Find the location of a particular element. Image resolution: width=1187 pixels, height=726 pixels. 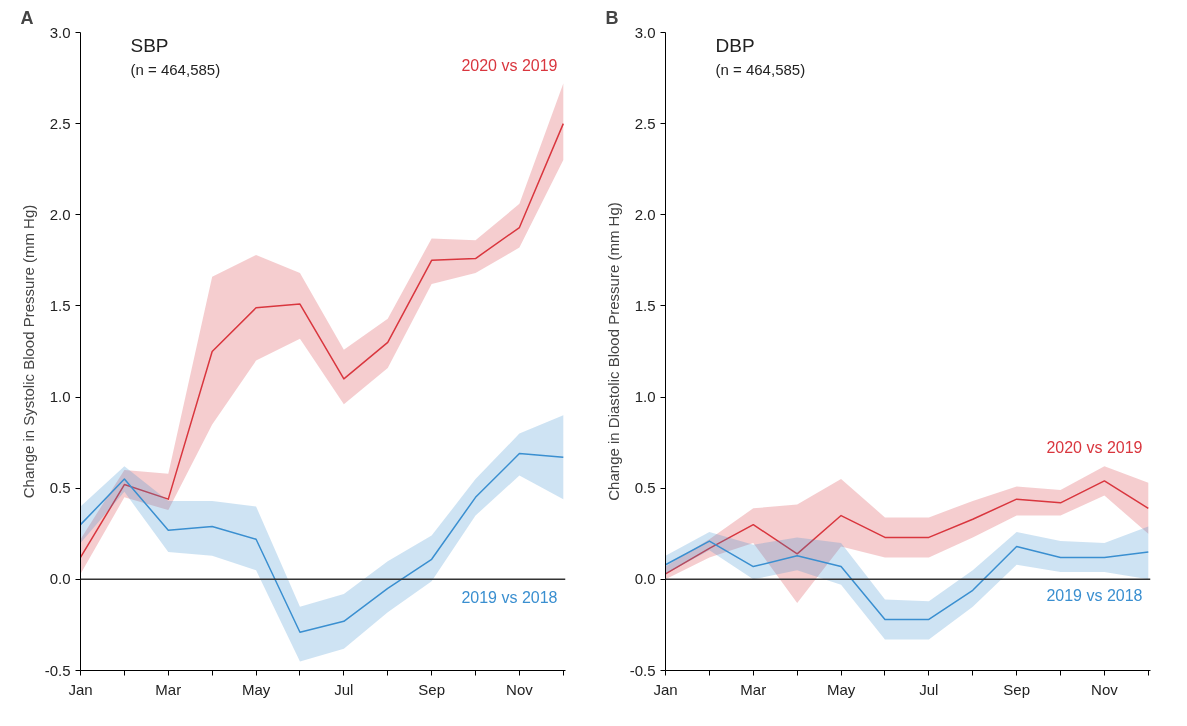

chart-title: SBP is located at coordinates (149, 45).